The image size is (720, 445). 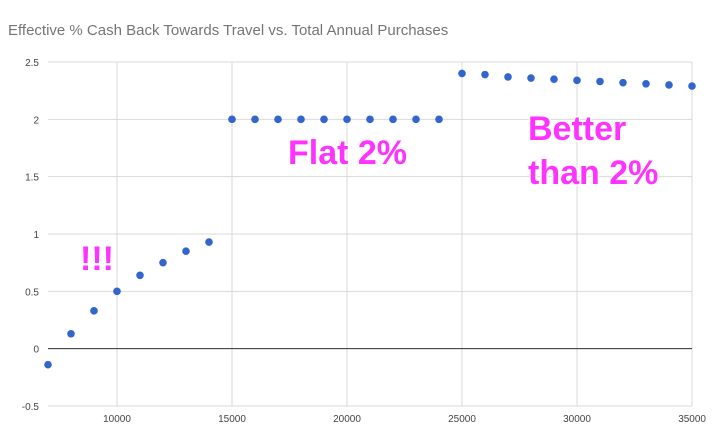 What do you see at coordinates (36, 120) in the screenshot?
I see `y-tick-label: 2` at bounding box center [36, 120].